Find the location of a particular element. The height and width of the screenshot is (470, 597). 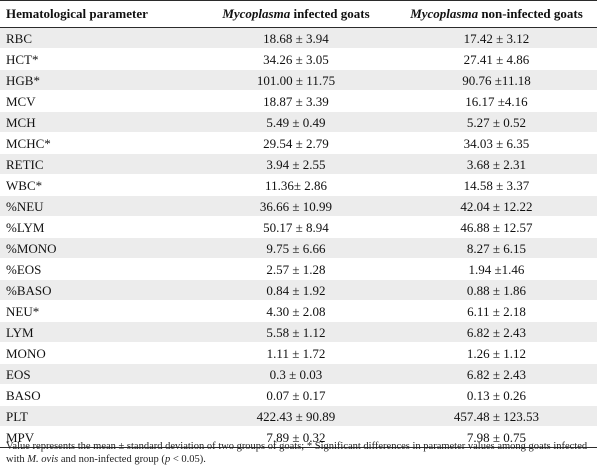

header-infected-genus: Mycoplasma is located at coordinates (256, 13).